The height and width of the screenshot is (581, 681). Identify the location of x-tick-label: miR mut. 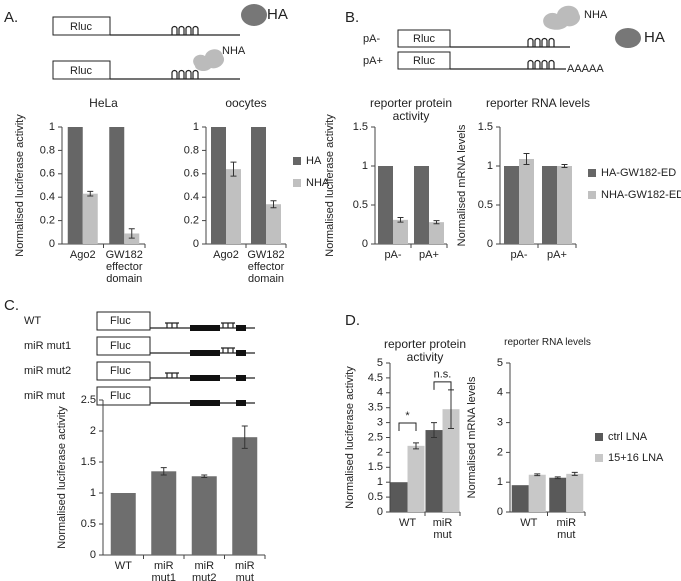
(442, 529).